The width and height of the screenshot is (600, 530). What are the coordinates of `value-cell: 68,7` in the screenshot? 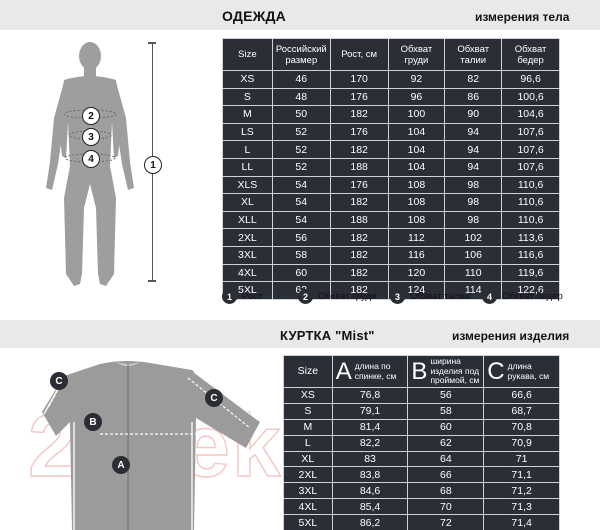 It's located at (521, 411).